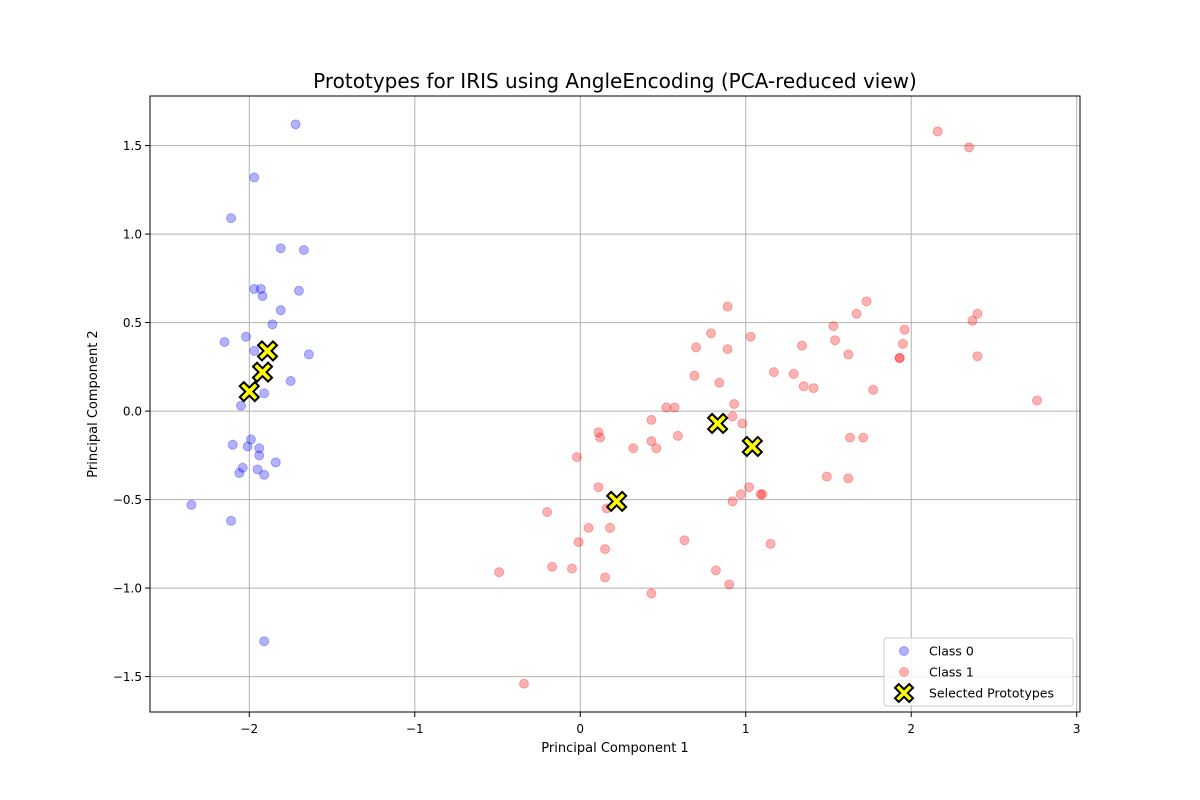 The height and width of the screenshot is (800, 1200). I want to click on y-tick-label: 1.0, so click(132, 235).